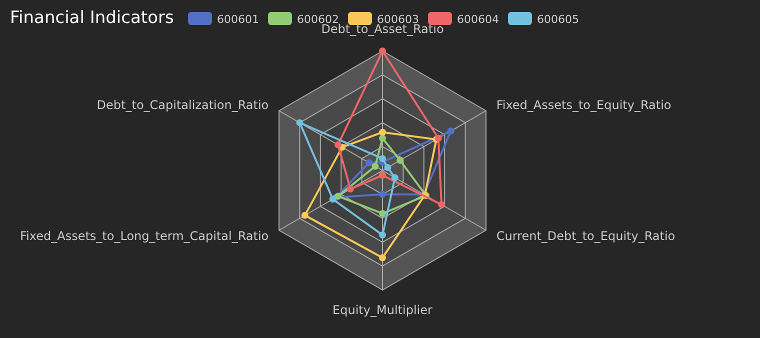 This screenshot has height=338, width=760. Describe the element at coordinates (478, 19) in the screenshot. I see `legend-label: 600604` at that location.